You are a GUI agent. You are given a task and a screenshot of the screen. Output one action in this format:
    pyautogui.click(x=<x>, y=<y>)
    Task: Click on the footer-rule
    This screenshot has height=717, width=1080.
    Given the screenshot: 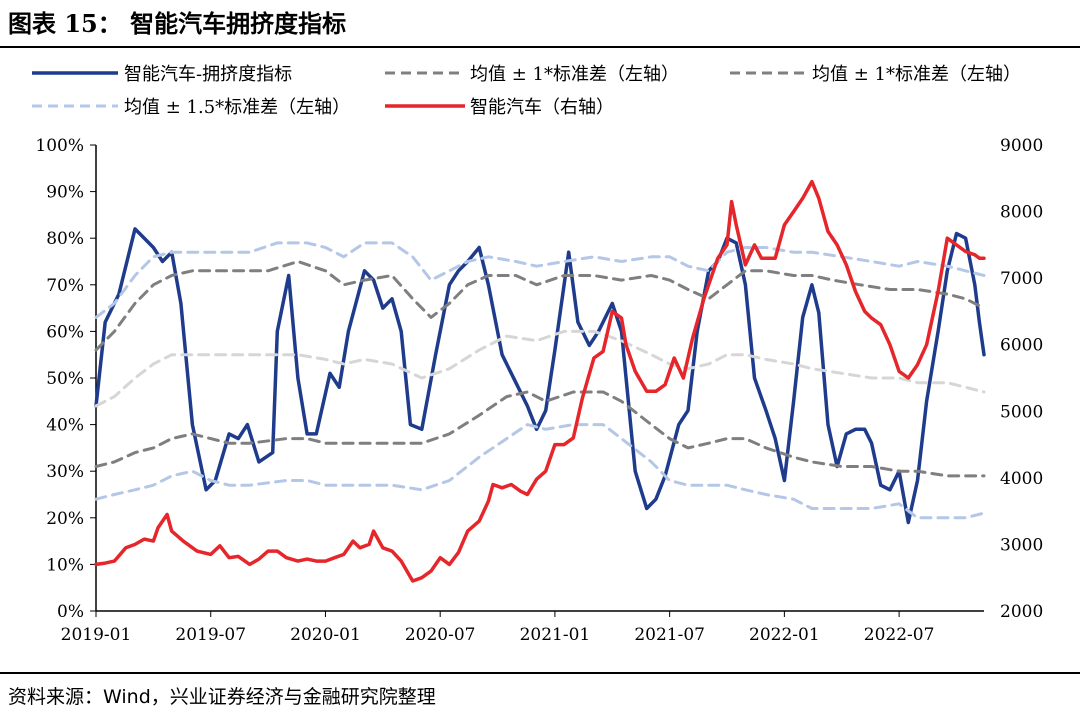 What is the action you would take?
    pyautogui.click(x=540, y=673)
    